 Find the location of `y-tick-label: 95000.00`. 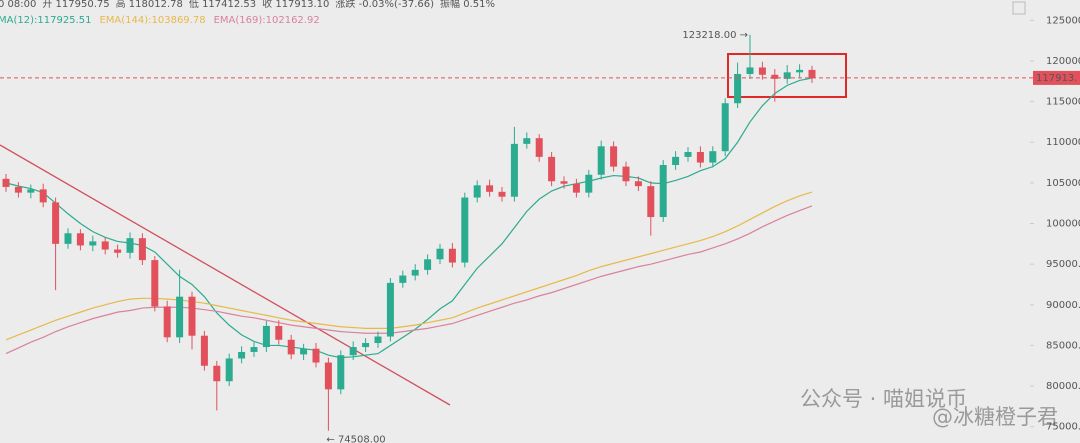

y-tick-label: 95000.00 is located at coordinates (1063, 264).